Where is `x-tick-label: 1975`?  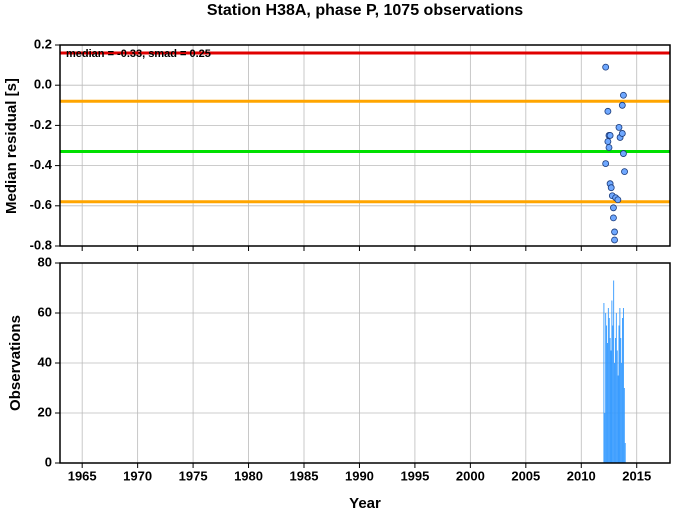 x-tick-label: 1975 is located at coordinates (193, 475).